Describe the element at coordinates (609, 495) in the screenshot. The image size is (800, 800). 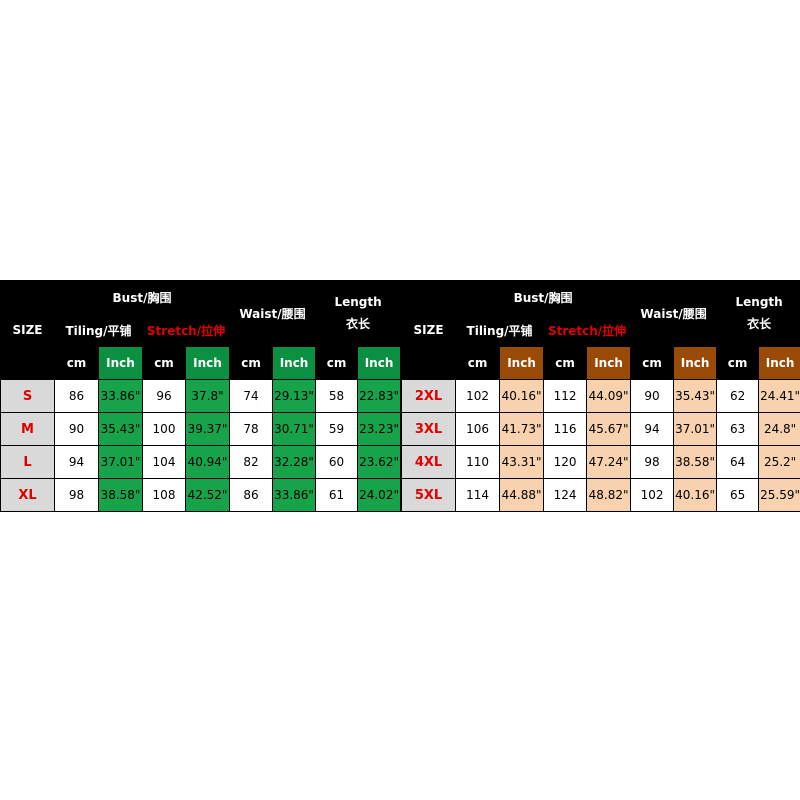
I see `inch-cell: 48.82"` at that location.